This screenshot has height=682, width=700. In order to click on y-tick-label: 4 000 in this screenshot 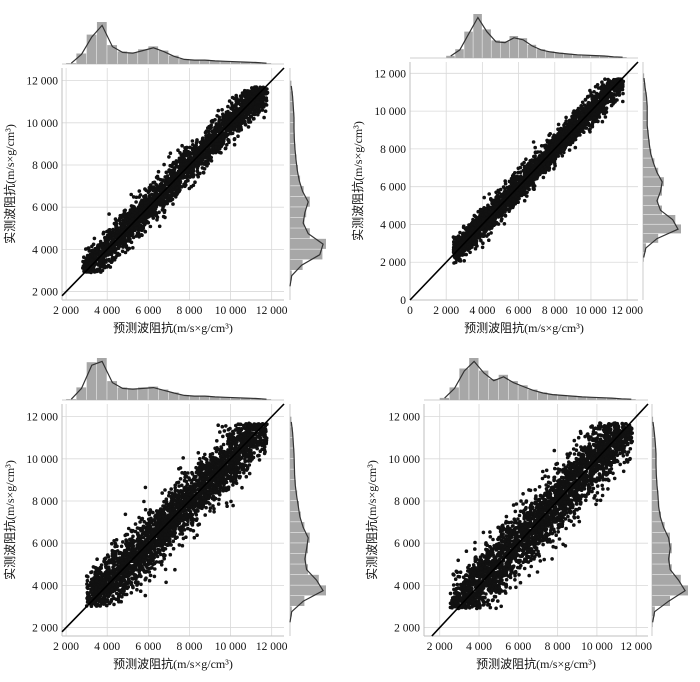, I will do `click(45, 250)`.